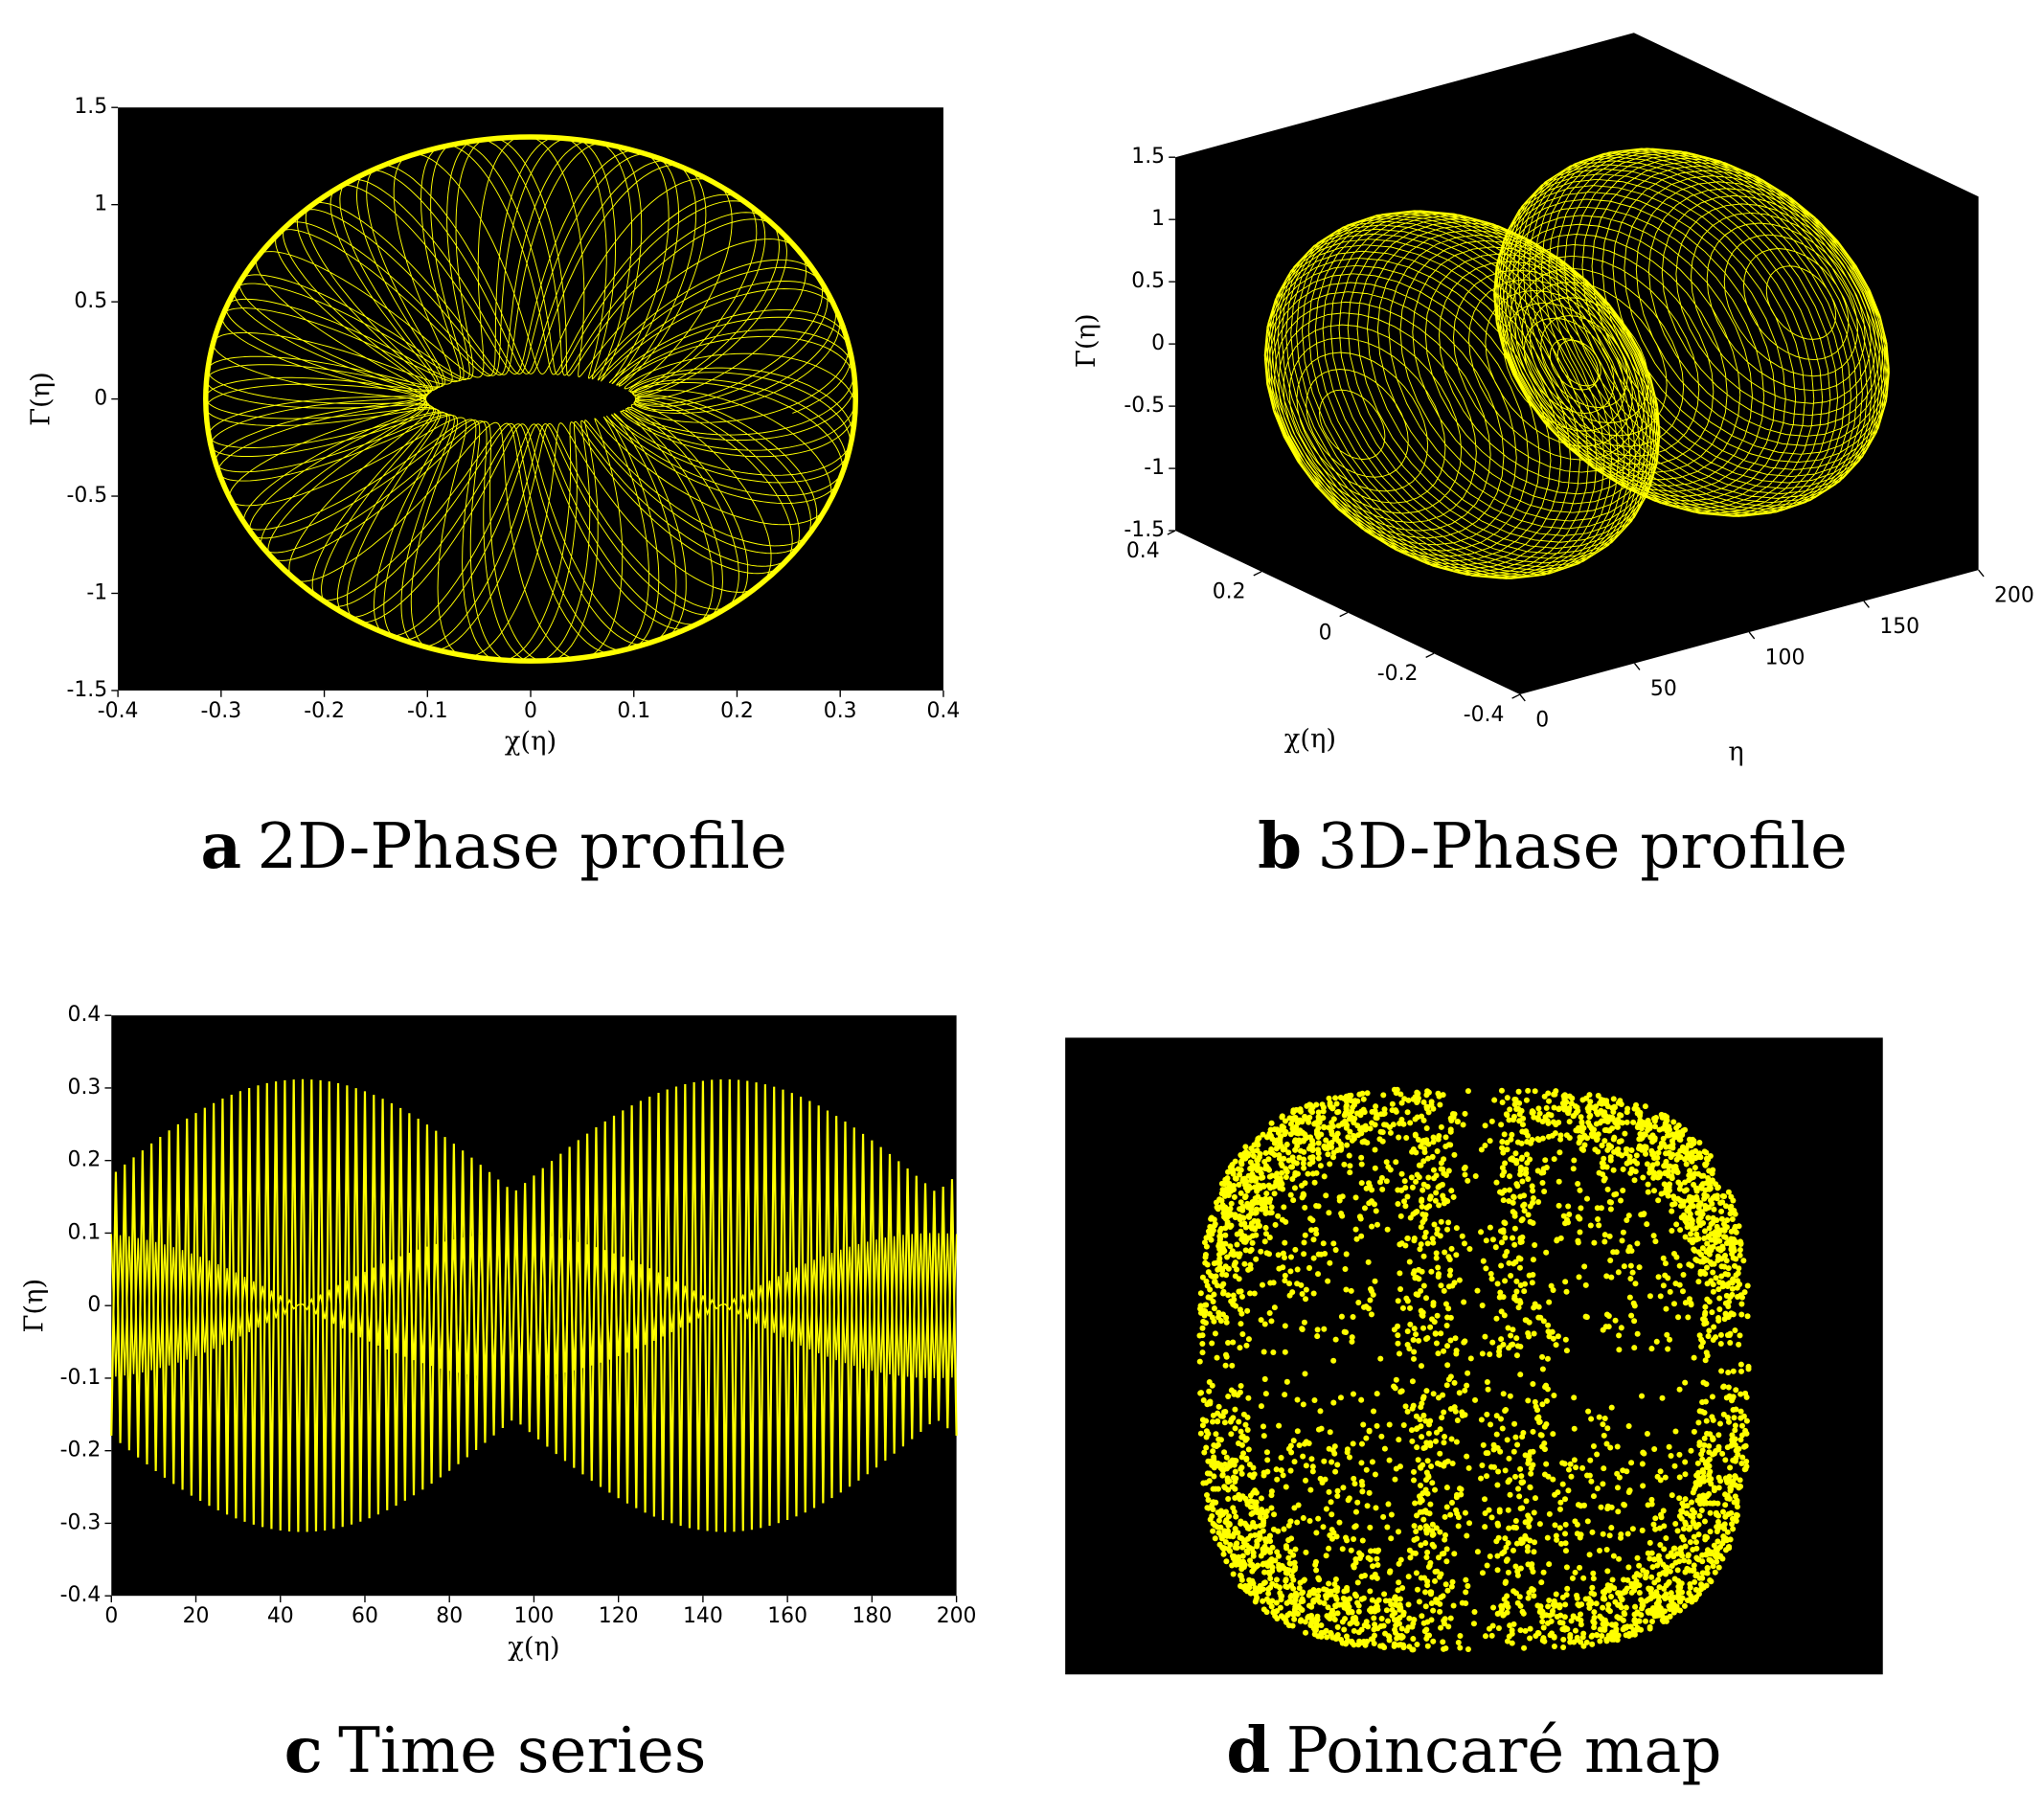 The image size is (2044, 1814). I want to click on x-tick-label: 0, so click(530, 711).